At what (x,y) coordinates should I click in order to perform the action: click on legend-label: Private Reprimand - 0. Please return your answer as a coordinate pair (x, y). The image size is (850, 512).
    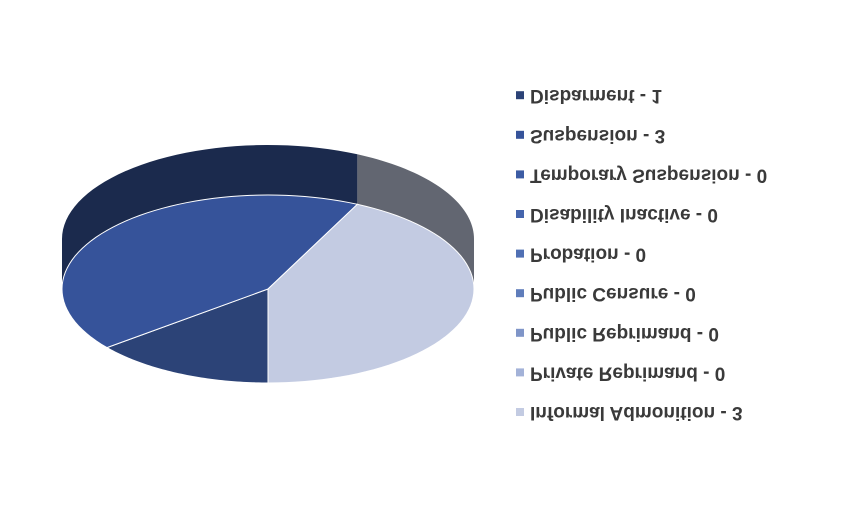
    Looking at the image, I should click on (627, 372).